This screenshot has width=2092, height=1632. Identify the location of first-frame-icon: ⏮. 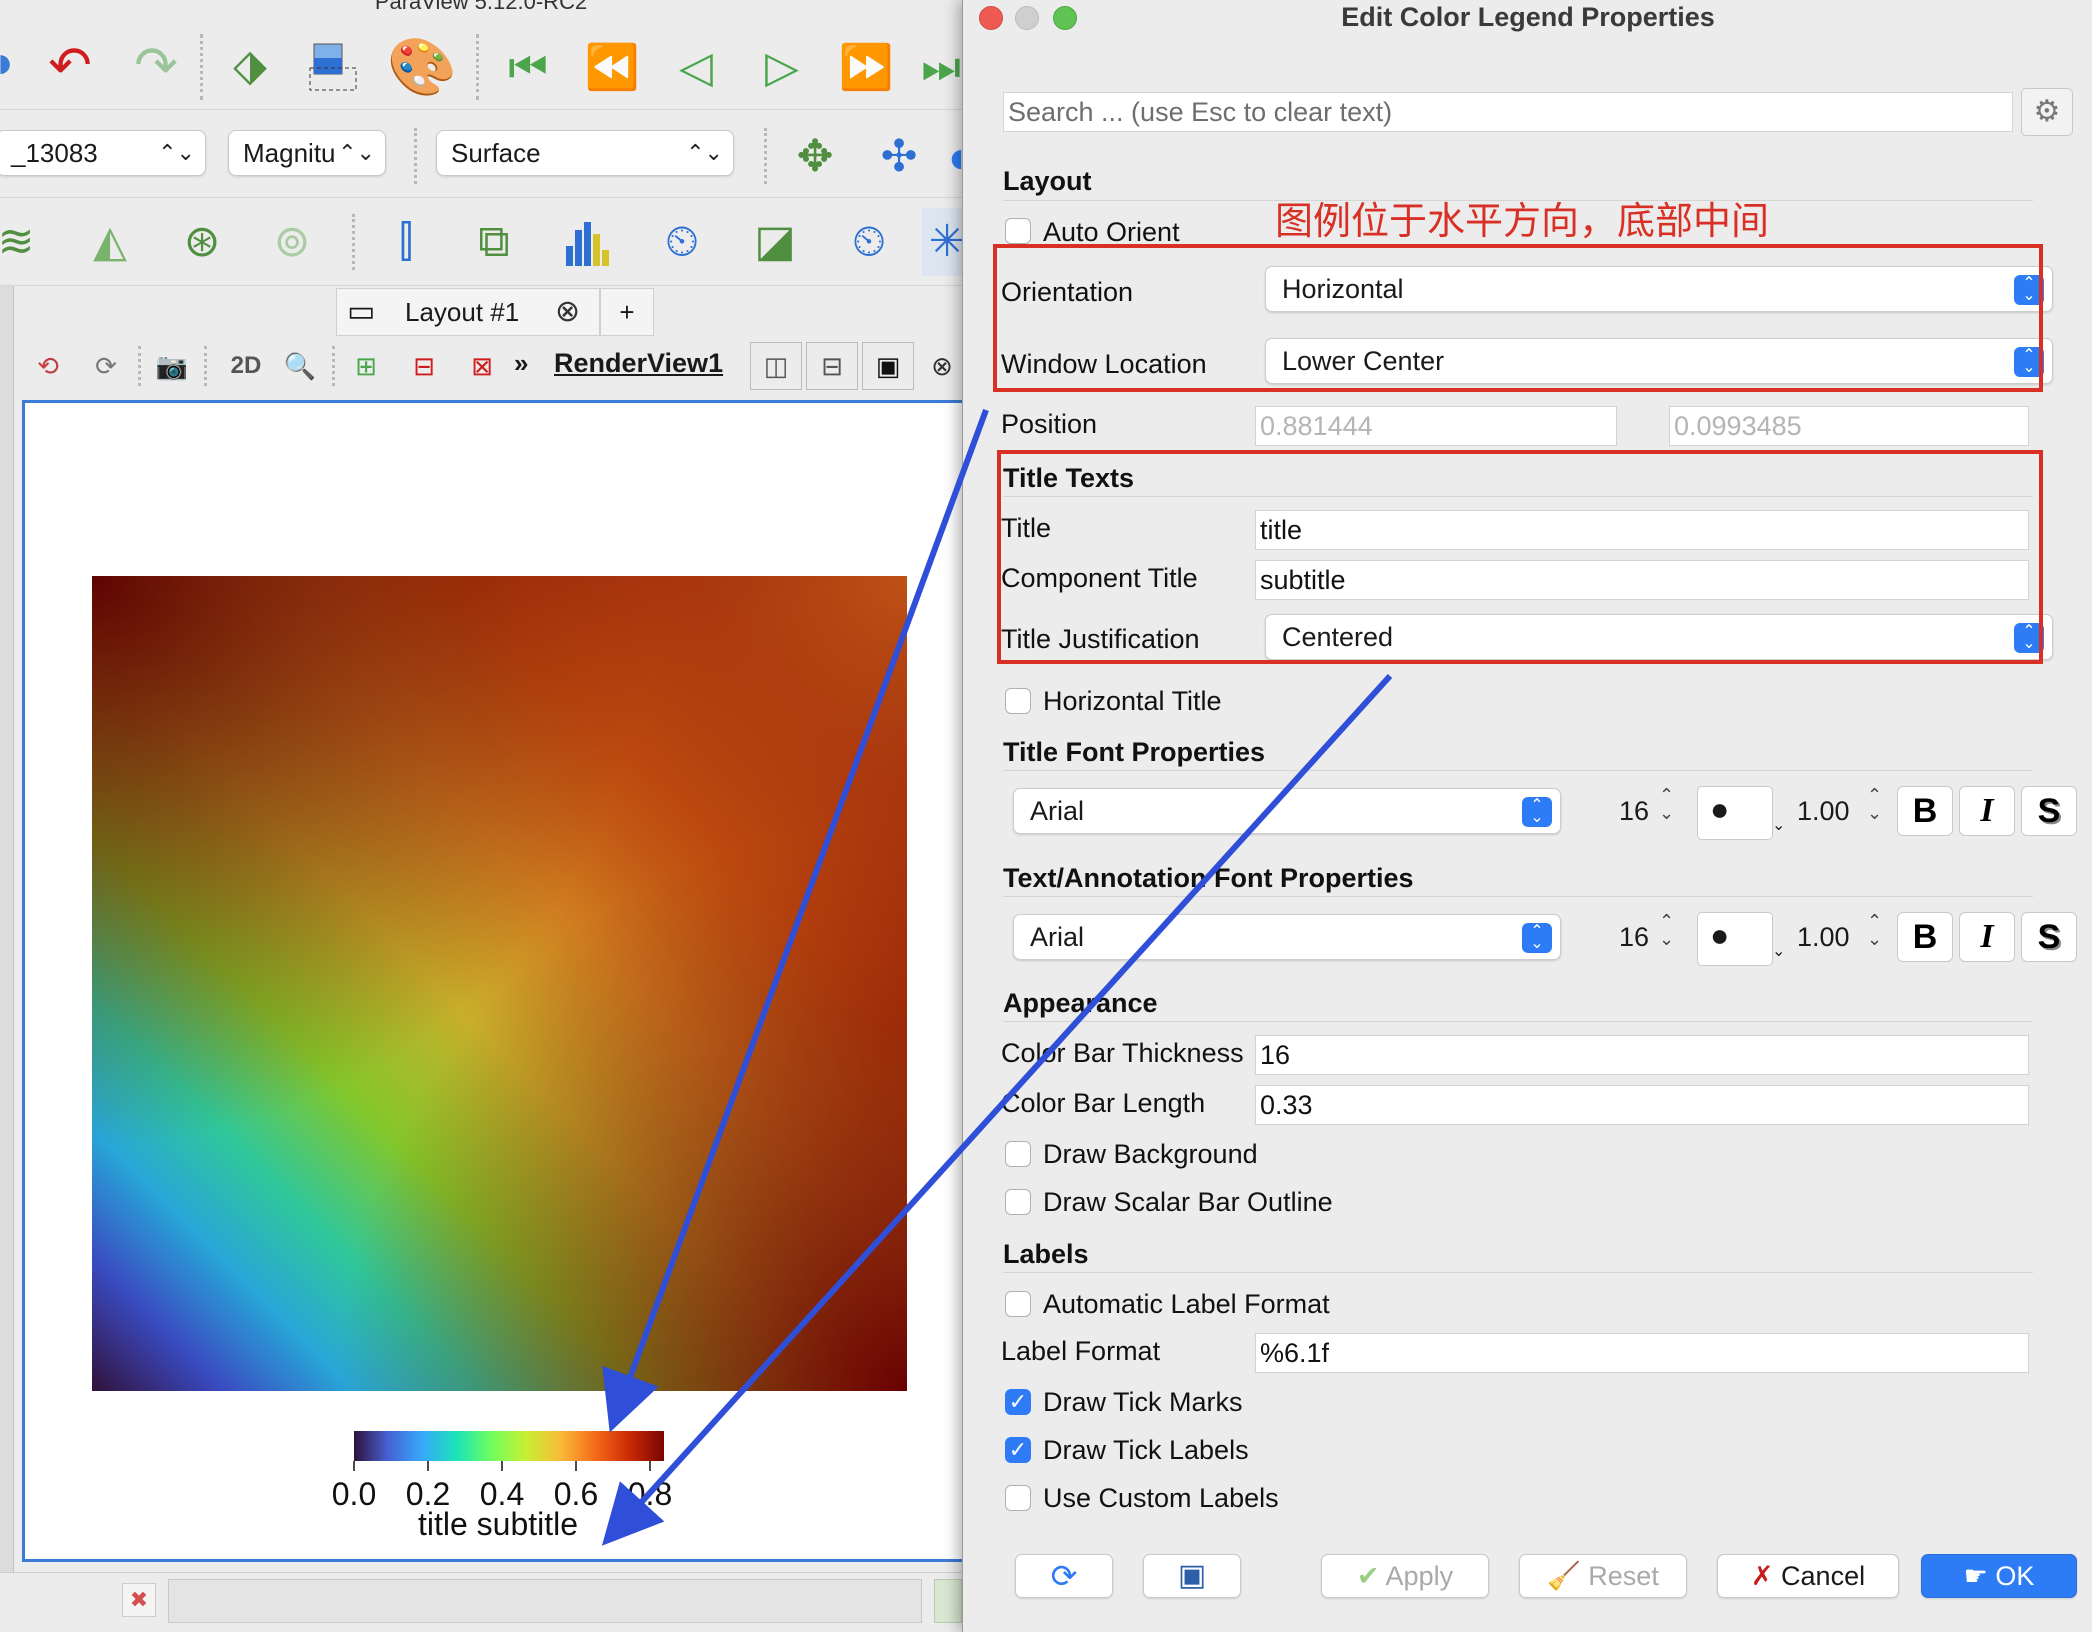
(528, 67).